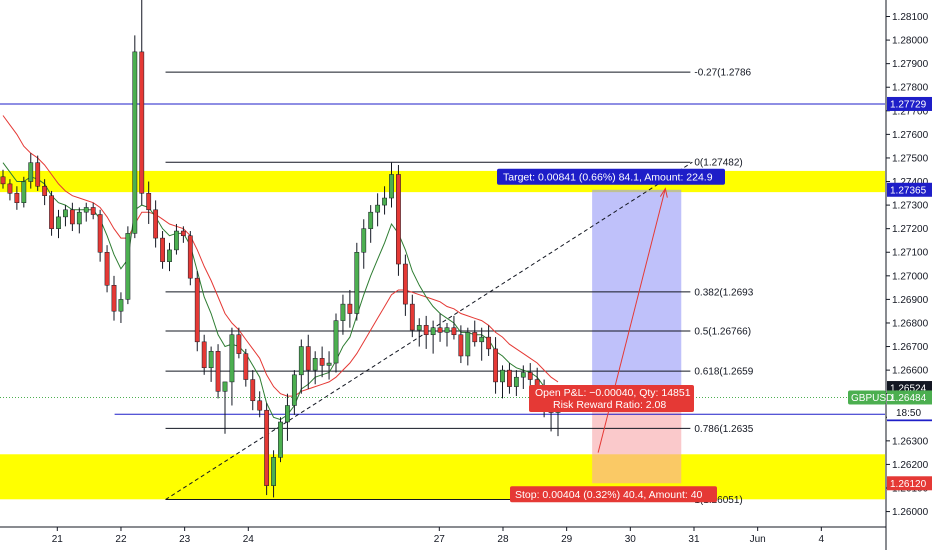  I want to click on x-tick-label: 4, so click(822, 539).